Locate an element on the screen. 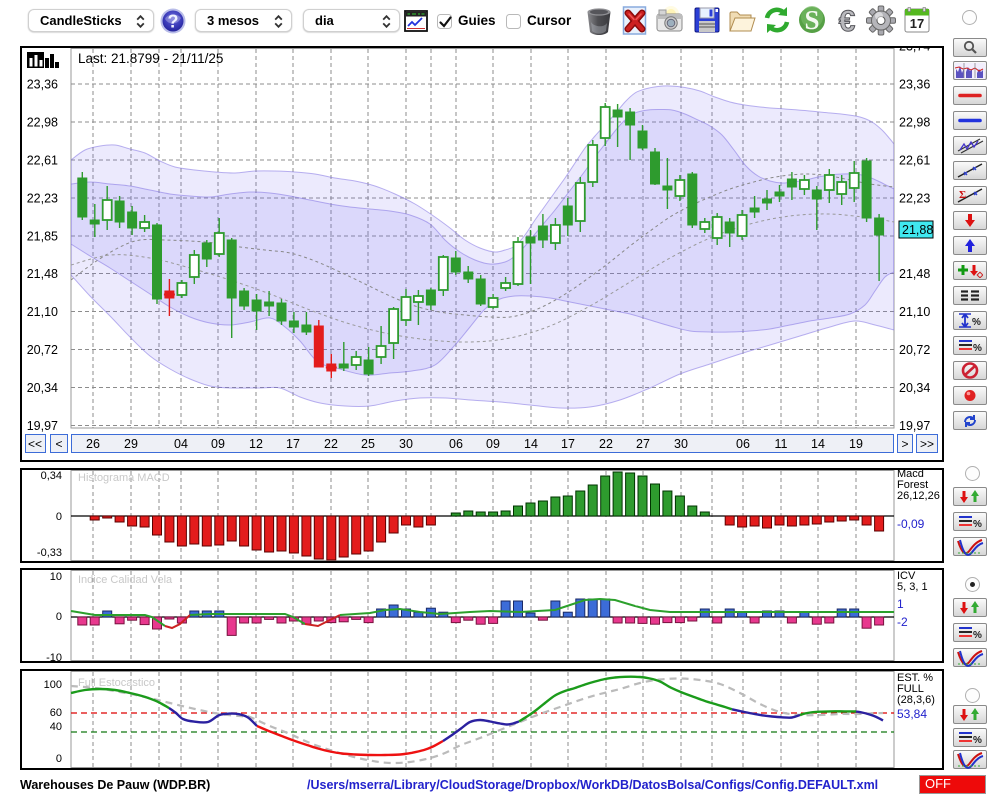 The image size is (1000, 800). svg-text: FULL is located at coordinates (910, 689).